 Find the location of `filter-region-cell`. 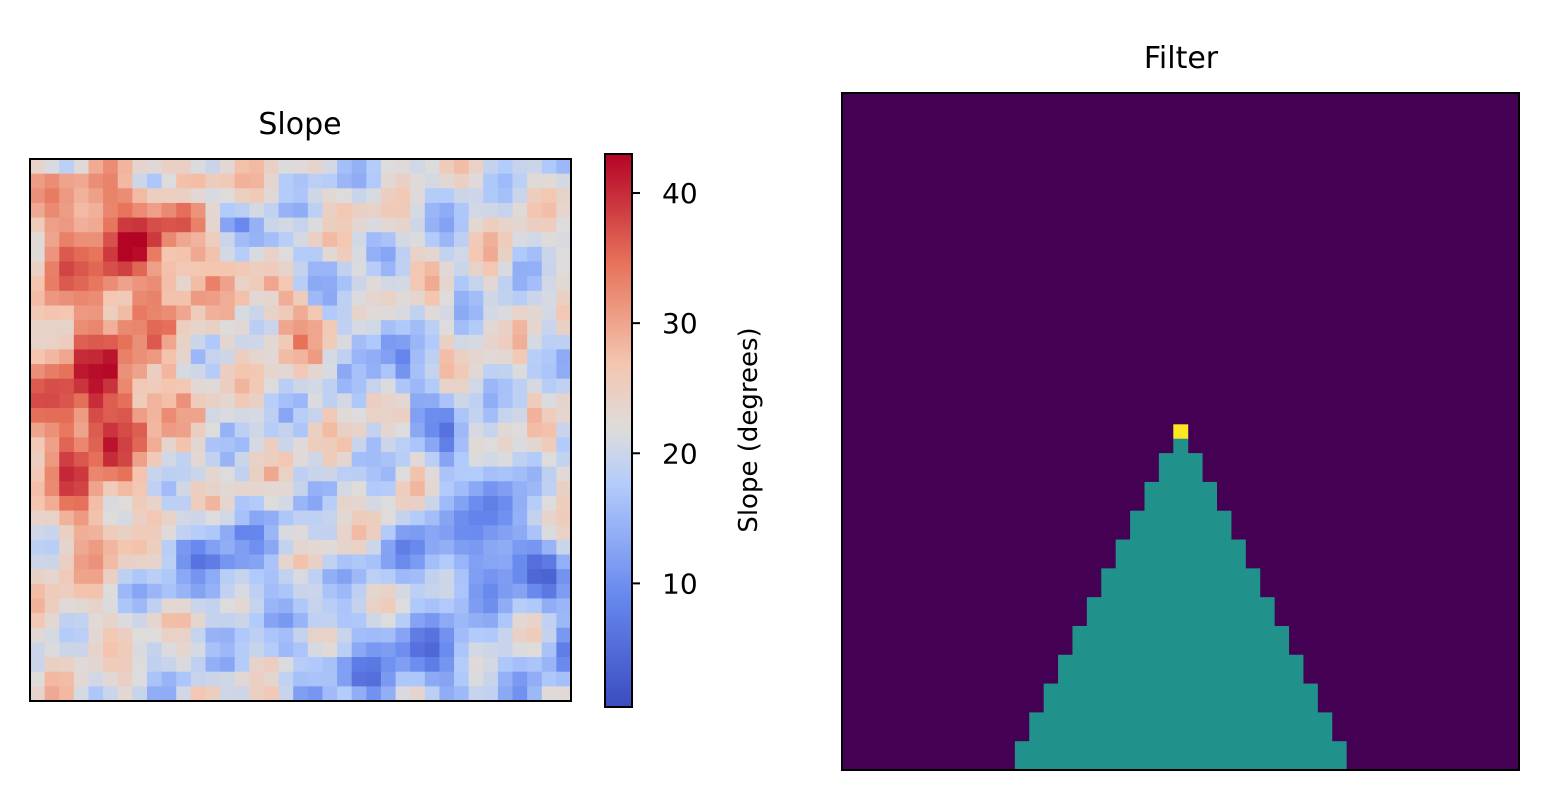

filter-region-cell is located at coordinates (1181, 496).